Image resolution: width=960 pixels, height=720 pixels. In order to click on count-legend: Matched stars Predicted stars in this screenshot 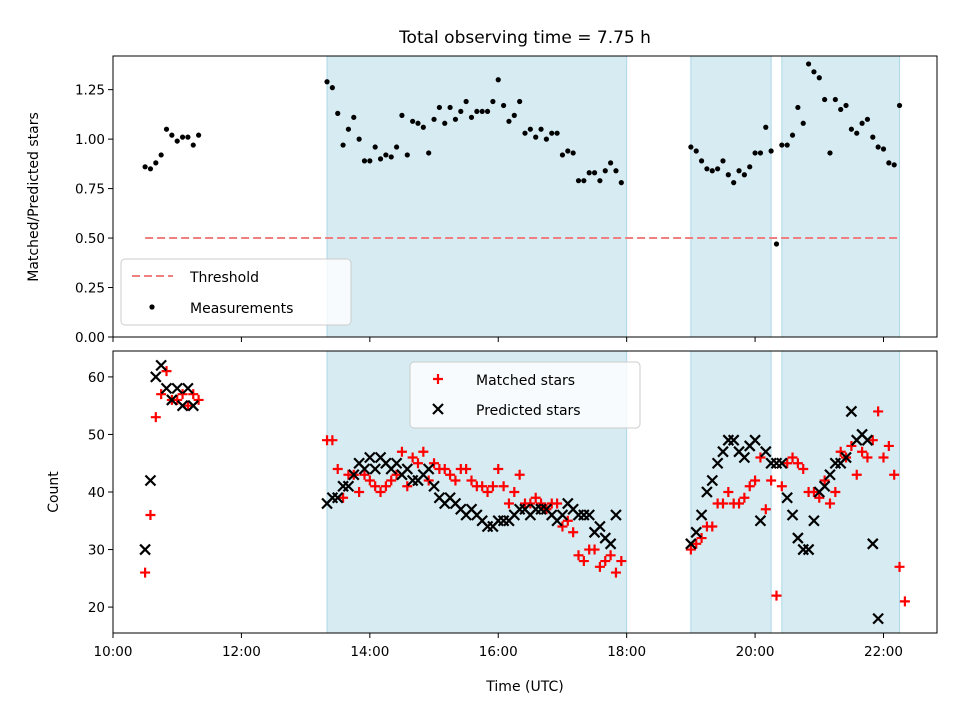, I will do `click(525, 395)`.